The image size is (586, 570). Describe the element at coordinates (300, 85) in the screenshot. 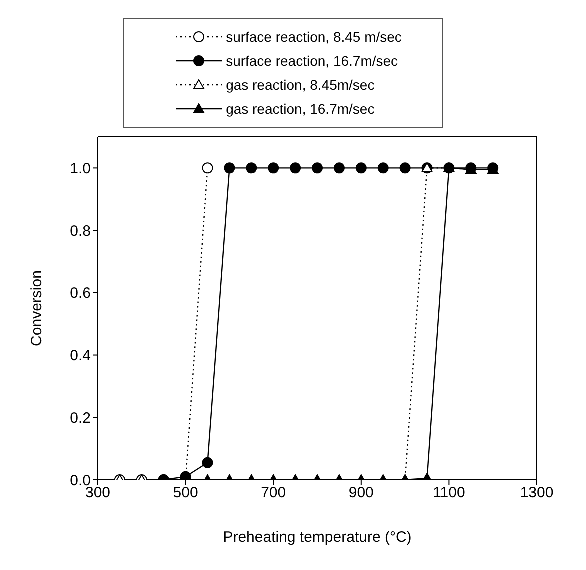

I see `legend-label: gas reaction, 8.45m/sec` at that location.